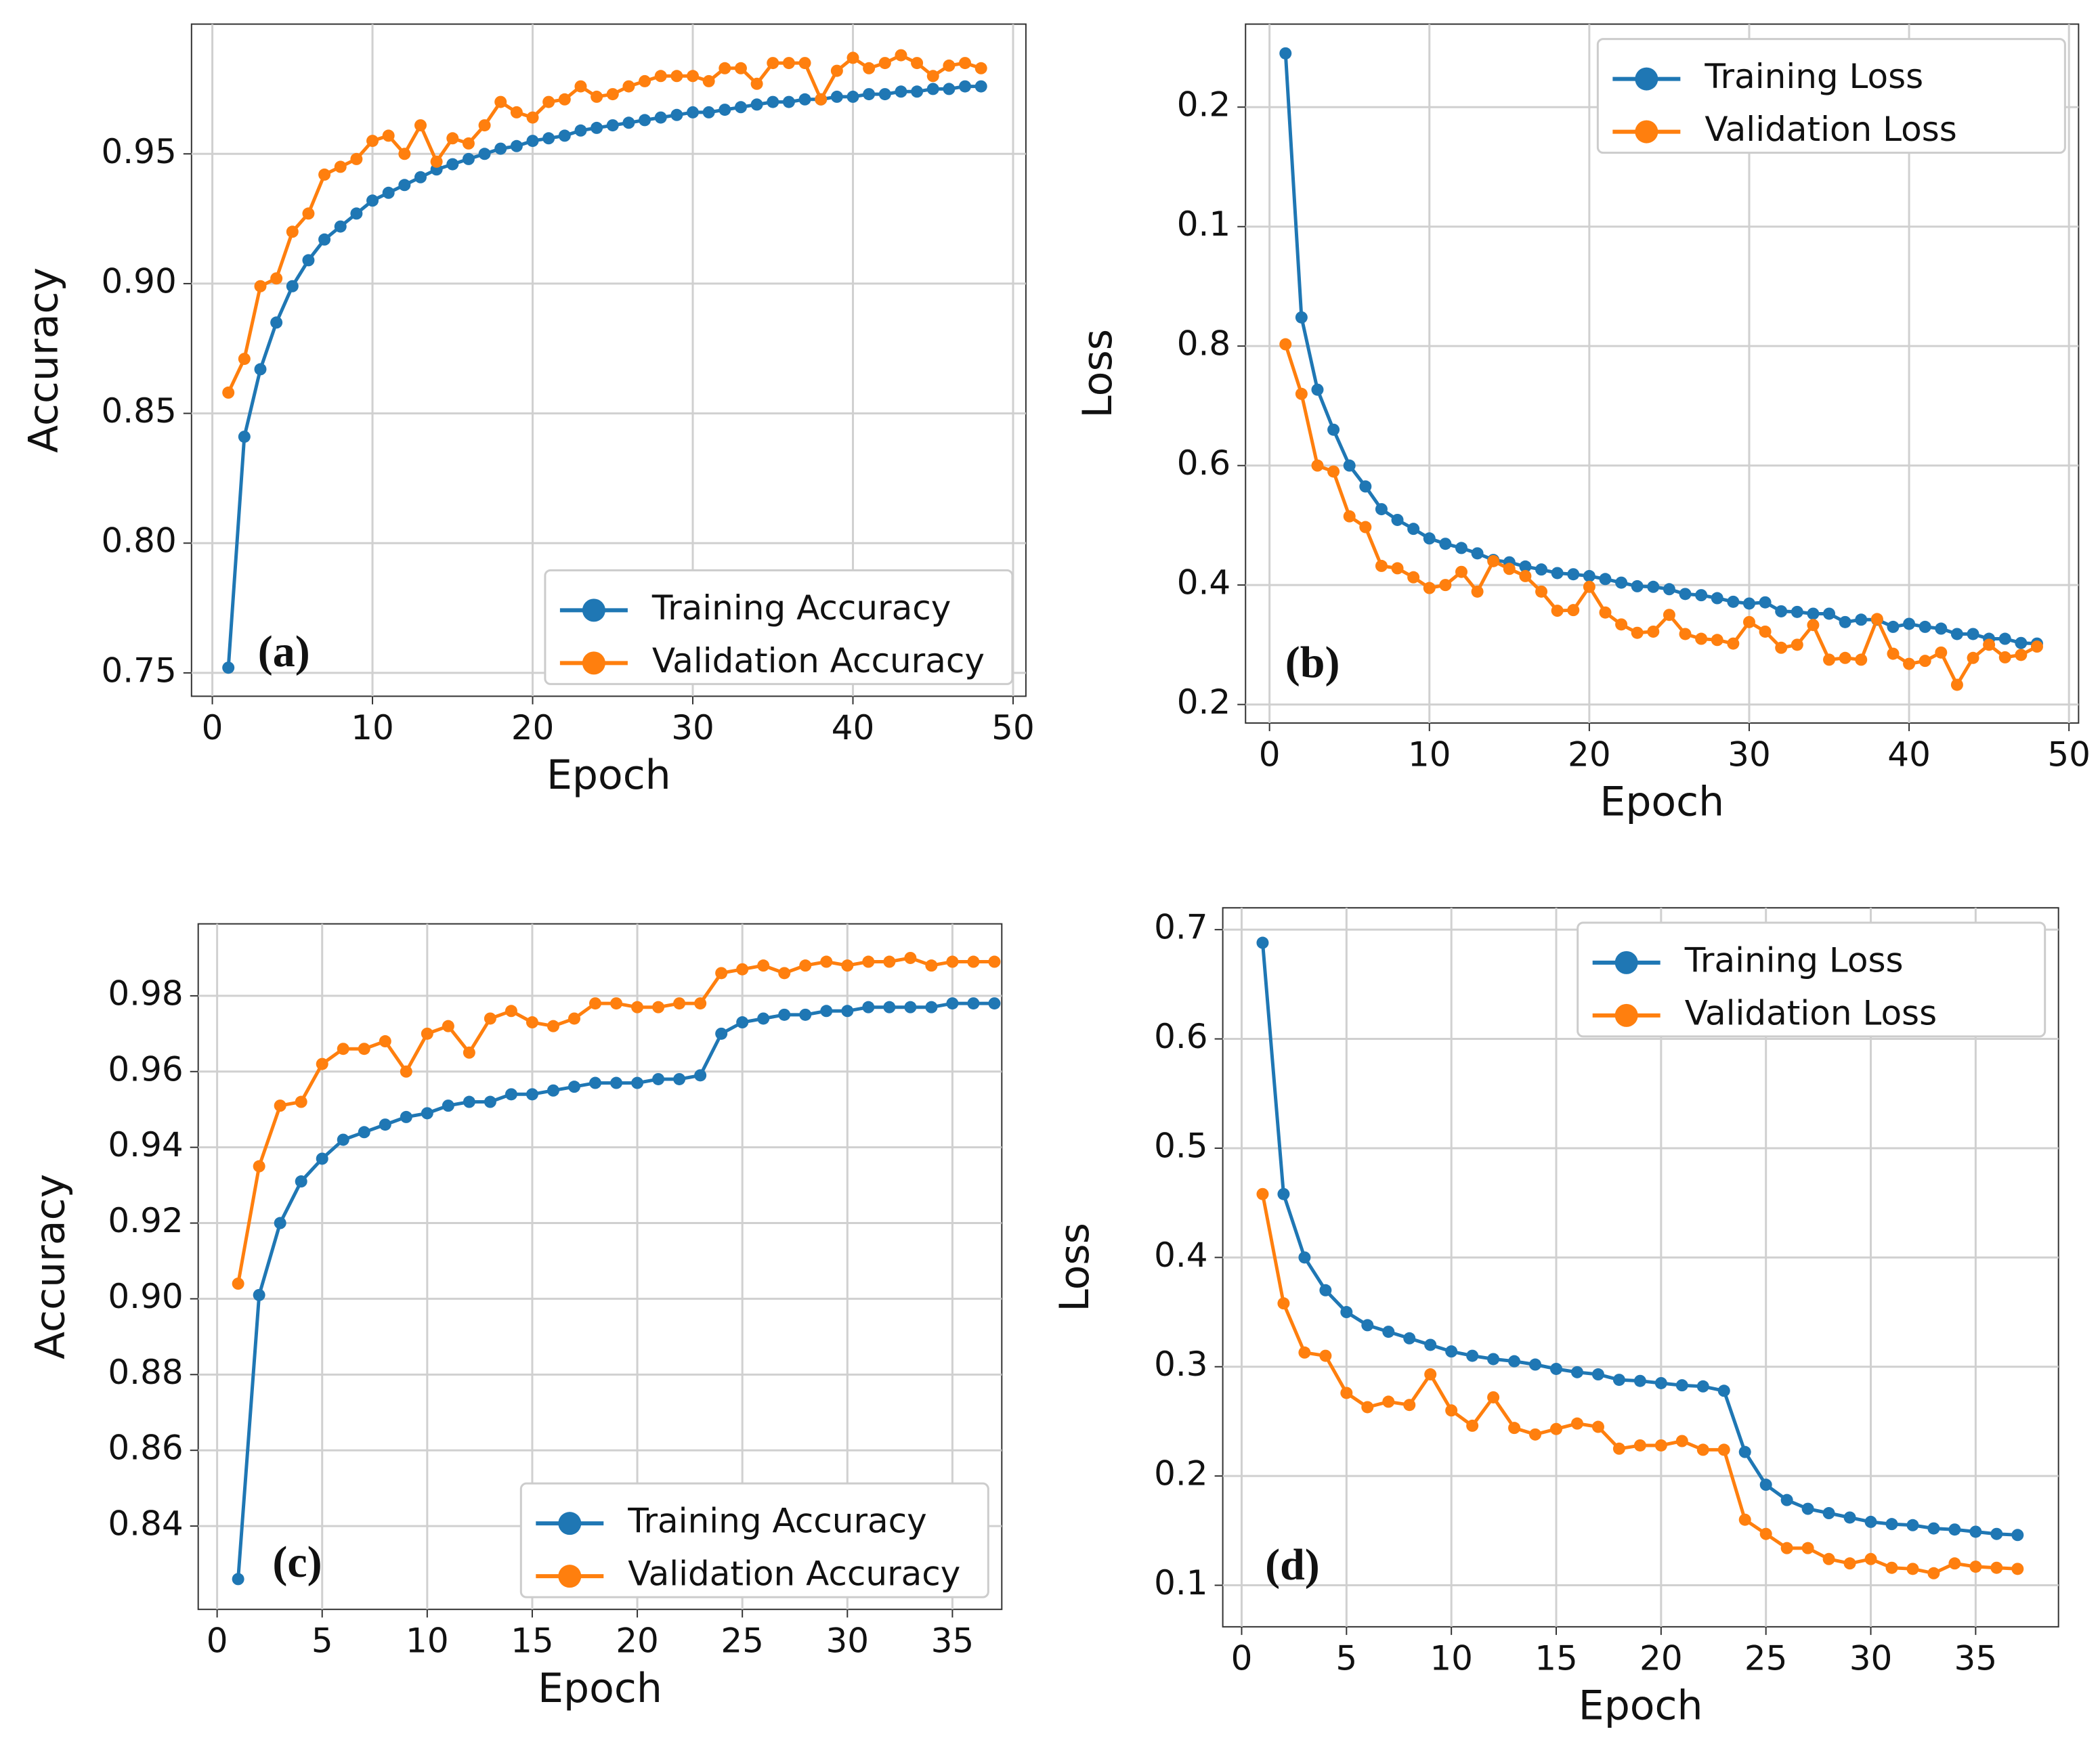  What do you see at coordinates (1909, 754) in the screenshot?
I see `x-tick-label: 40` at bounding box center [1909, 754].